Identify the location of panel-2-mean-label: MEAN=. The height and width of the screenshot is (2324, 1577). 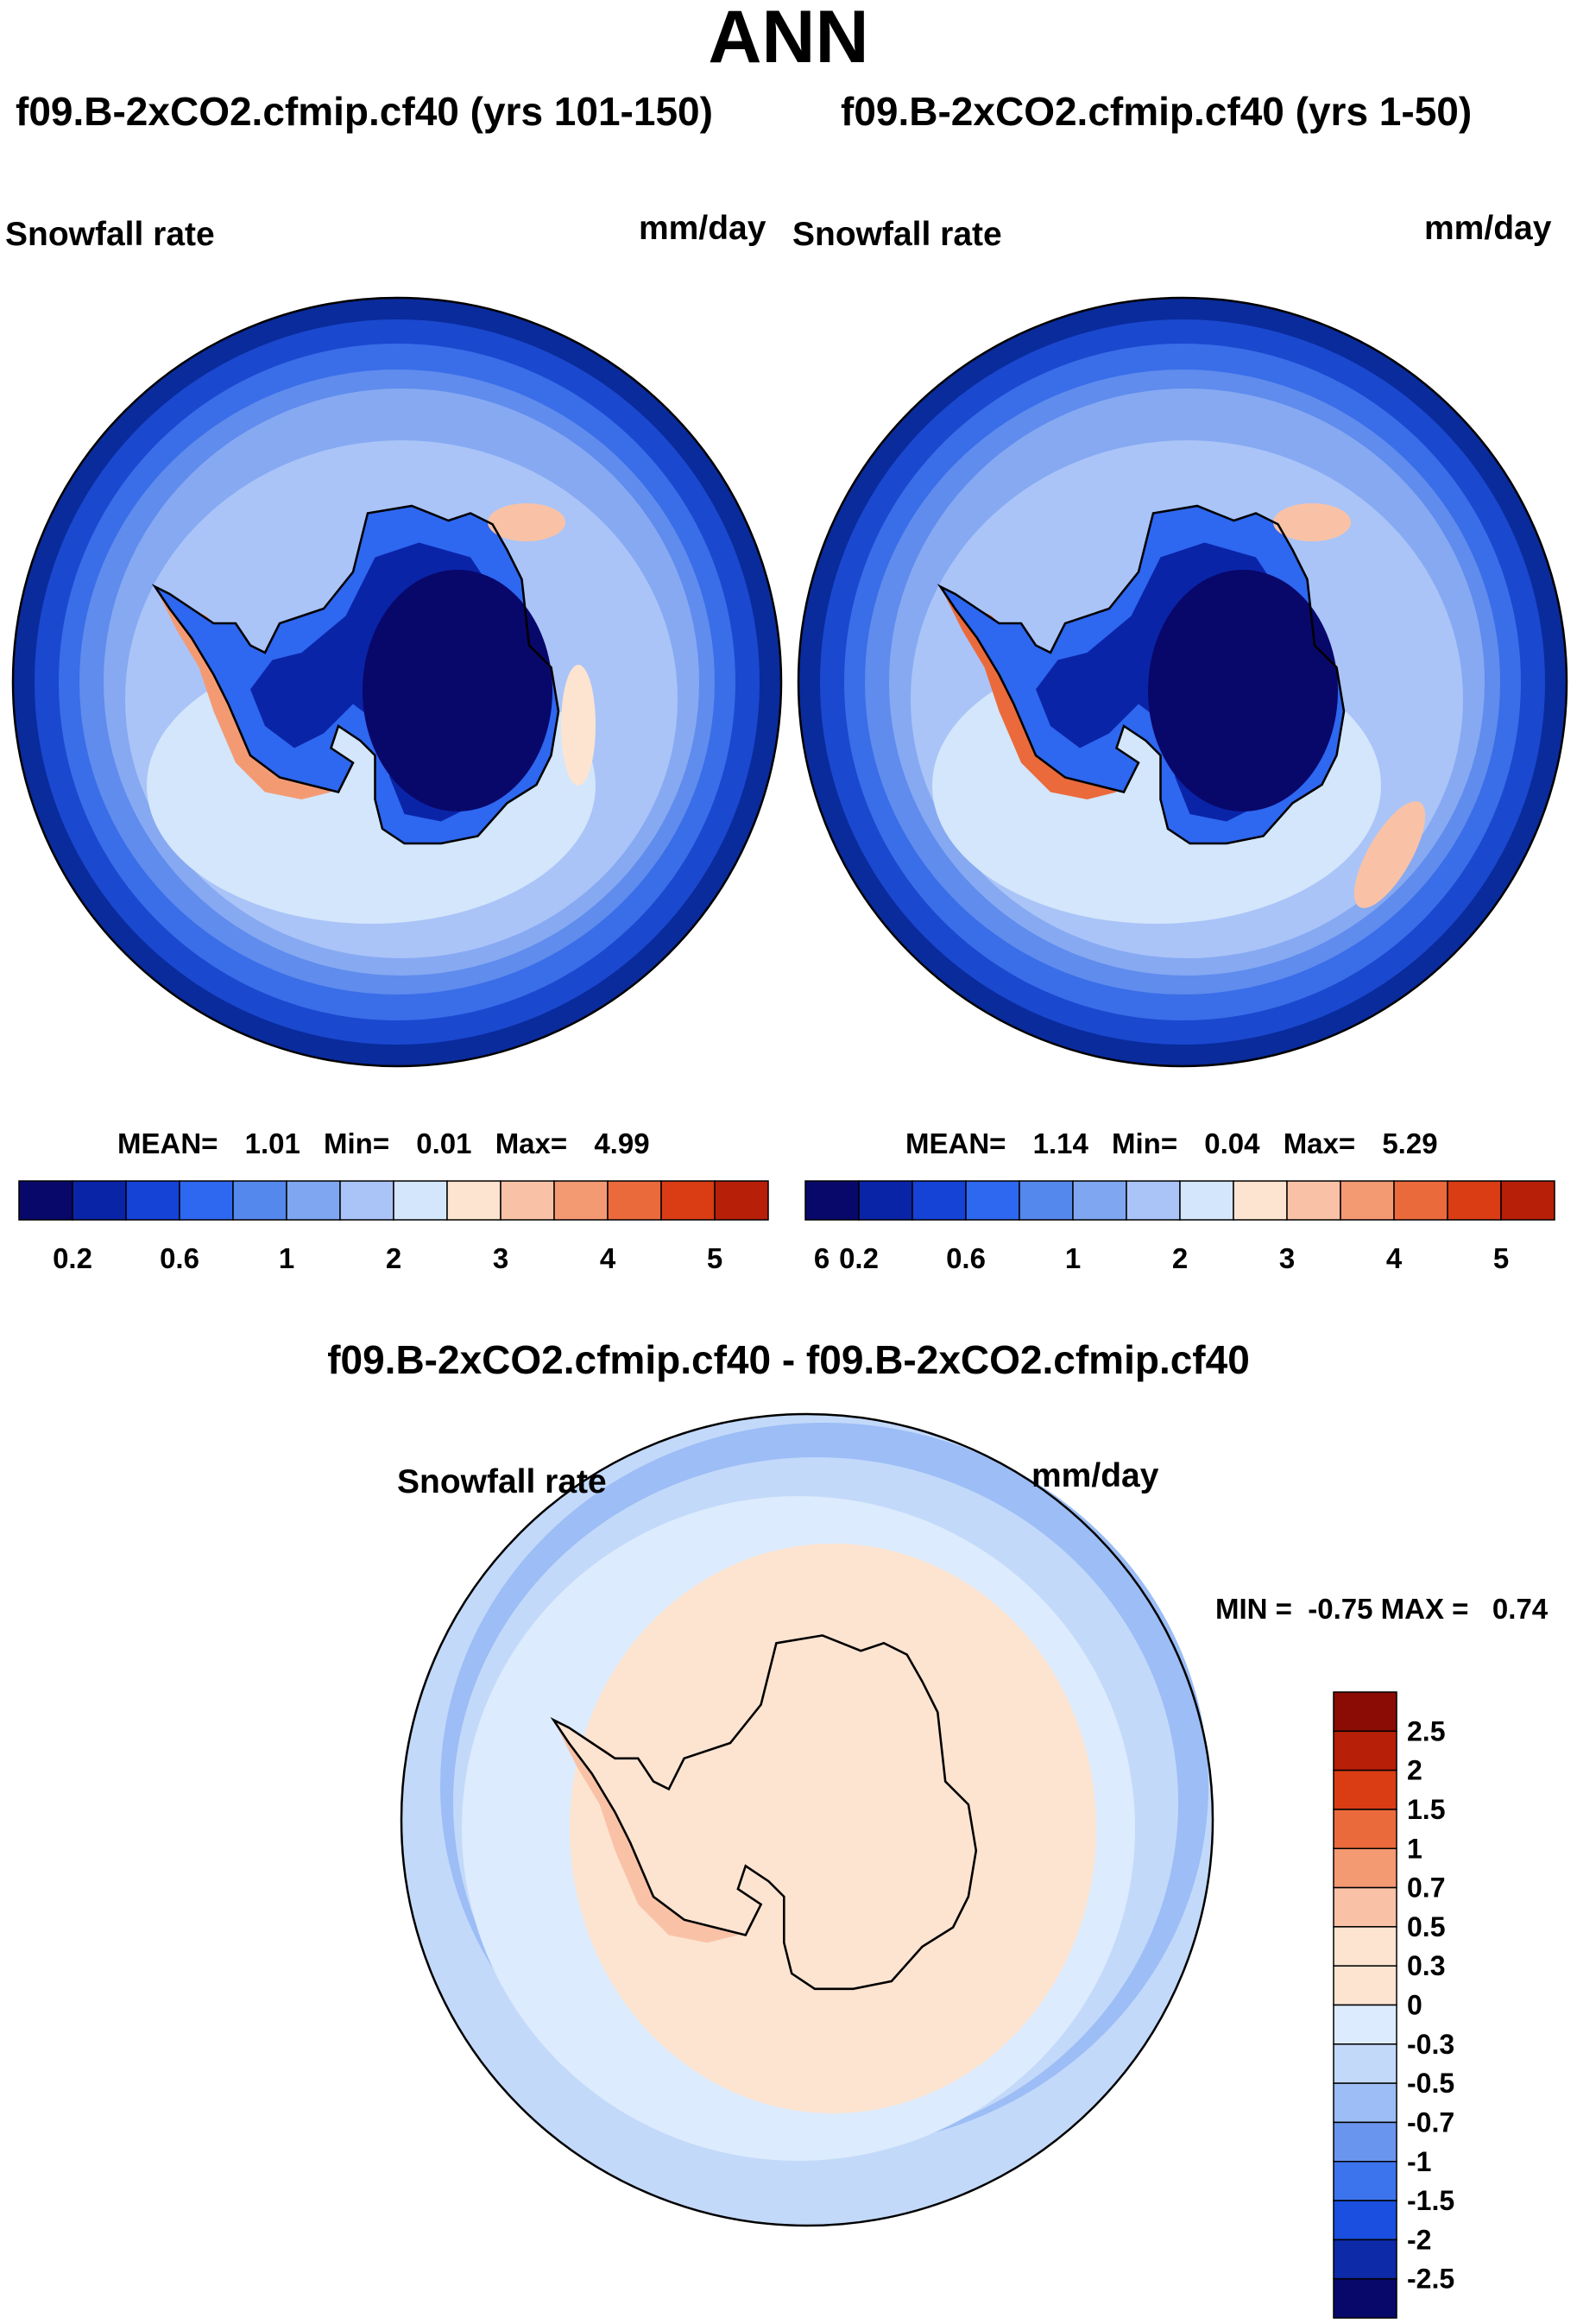
(955, 1143).